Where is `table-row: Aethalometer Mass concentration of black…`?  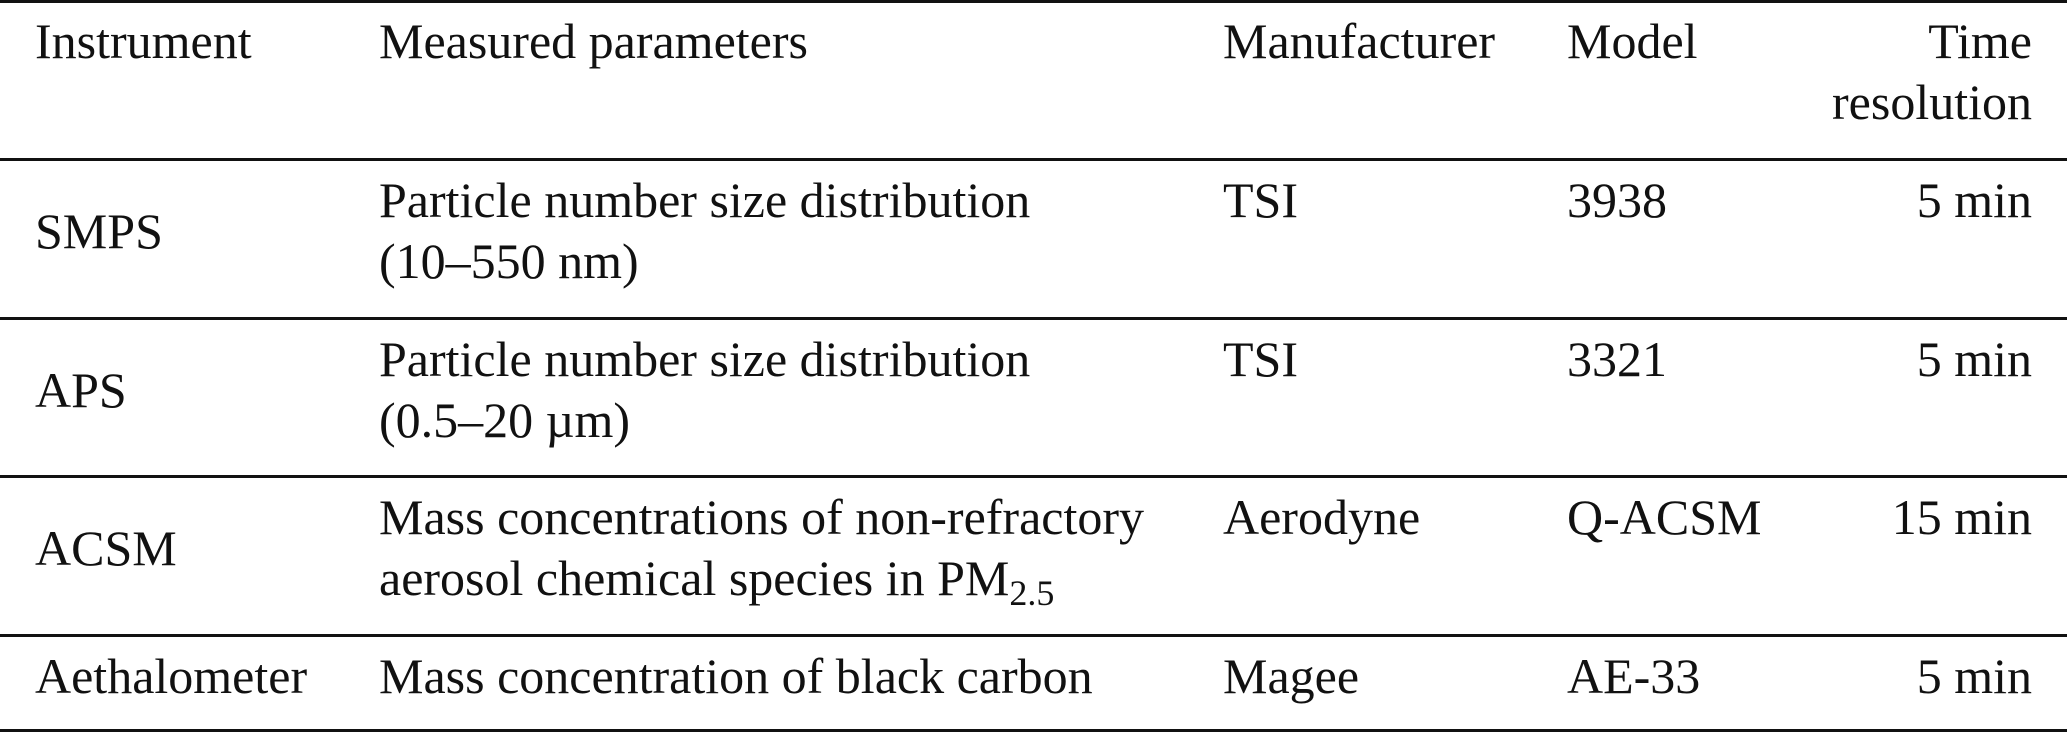 table-row: Aethalometer Mass concentration of black… is located at coordinates (1033, 682).